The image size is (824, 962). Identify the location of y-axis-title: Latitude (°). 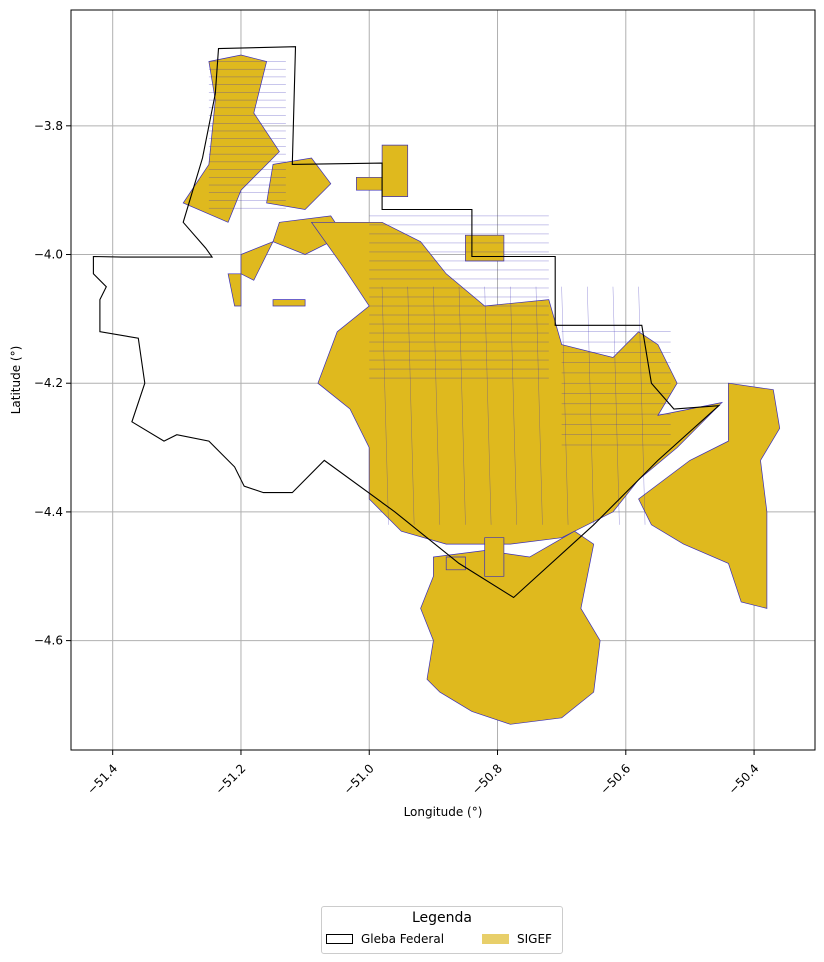
(16, 380).